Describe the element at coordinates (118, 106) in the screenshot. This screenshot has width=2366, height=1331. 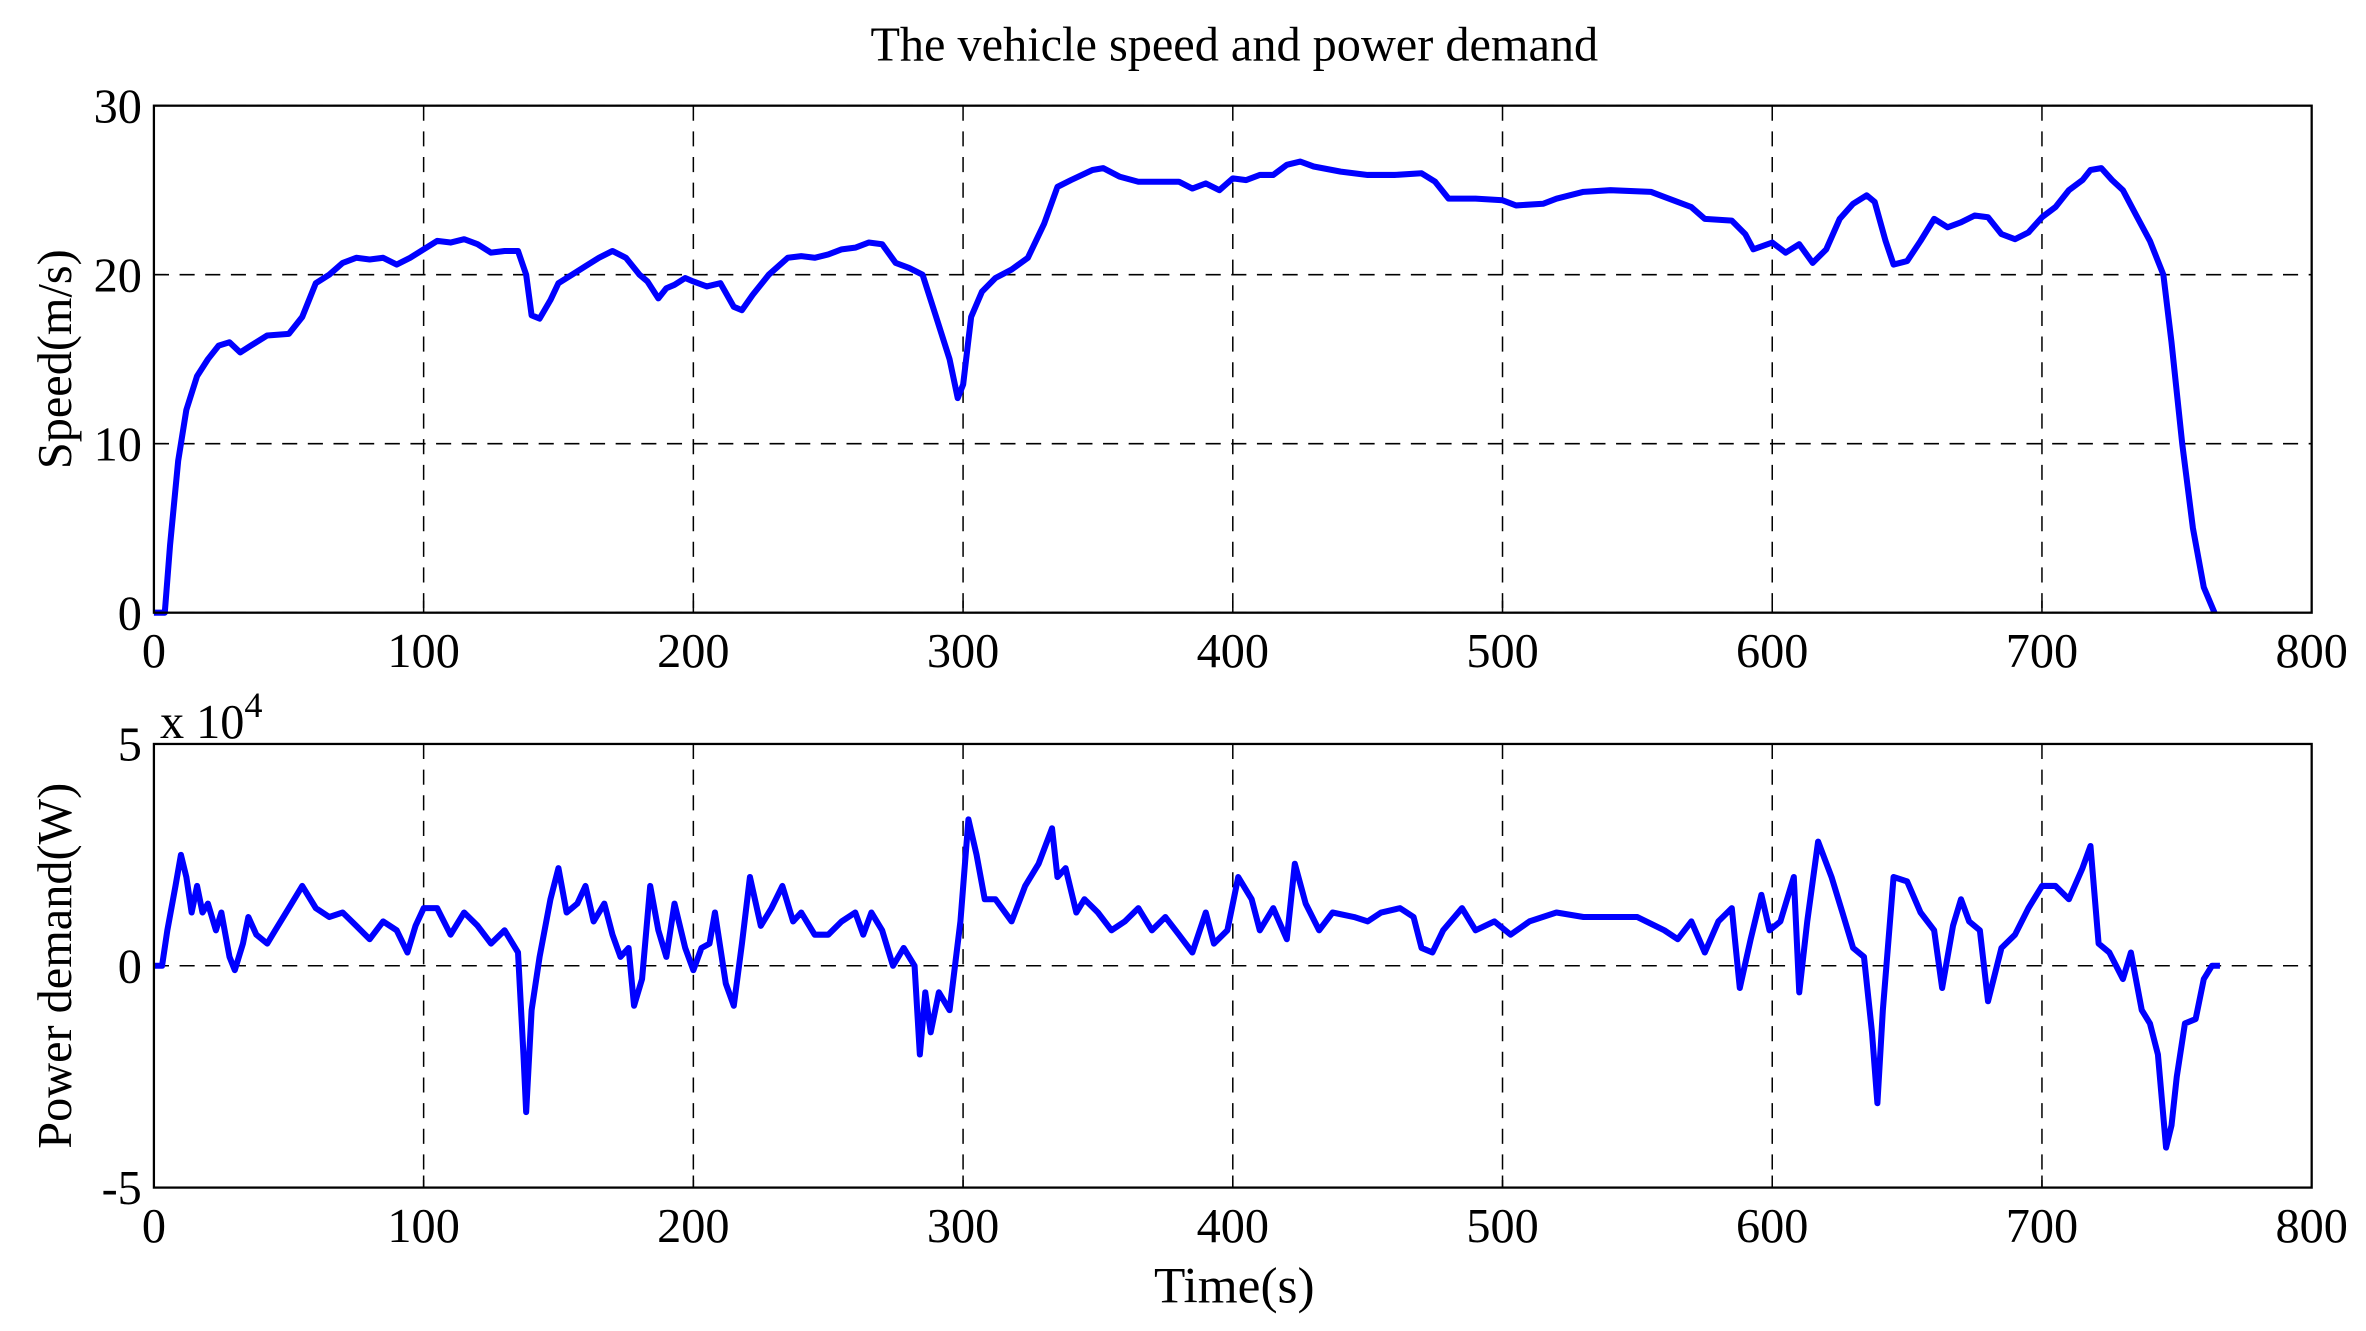
I see `y-tick-label: 30` at that location.